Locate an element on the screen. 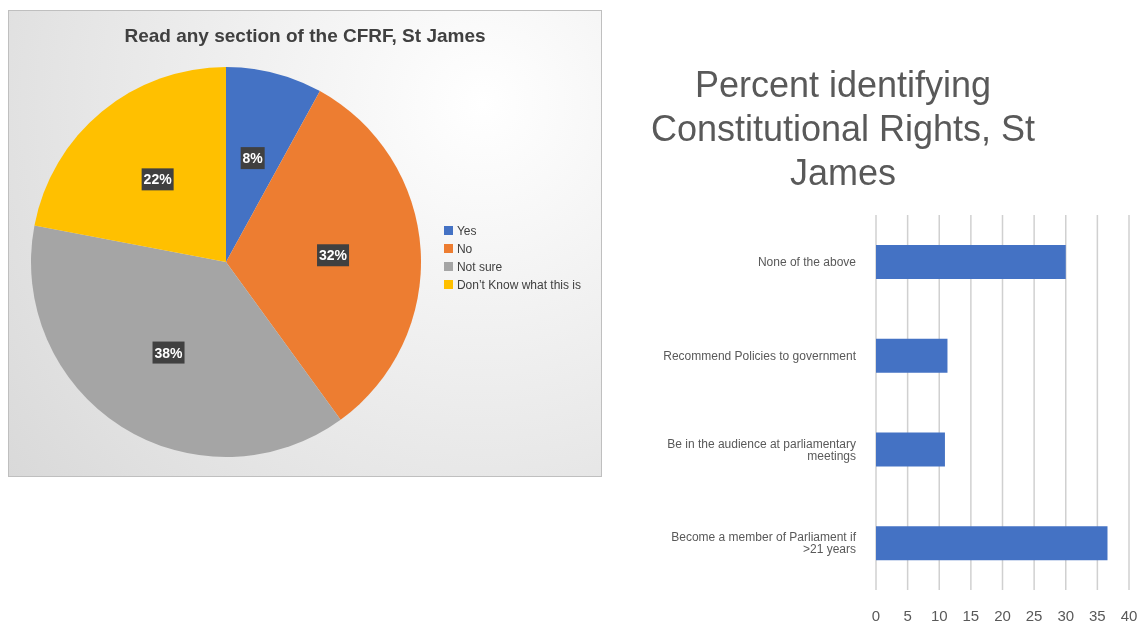 Image resolution: width=1147 pixels, height=635 pixels. chart-title: Read any section of the CFRF, St James is located at coordinates (305, 36).